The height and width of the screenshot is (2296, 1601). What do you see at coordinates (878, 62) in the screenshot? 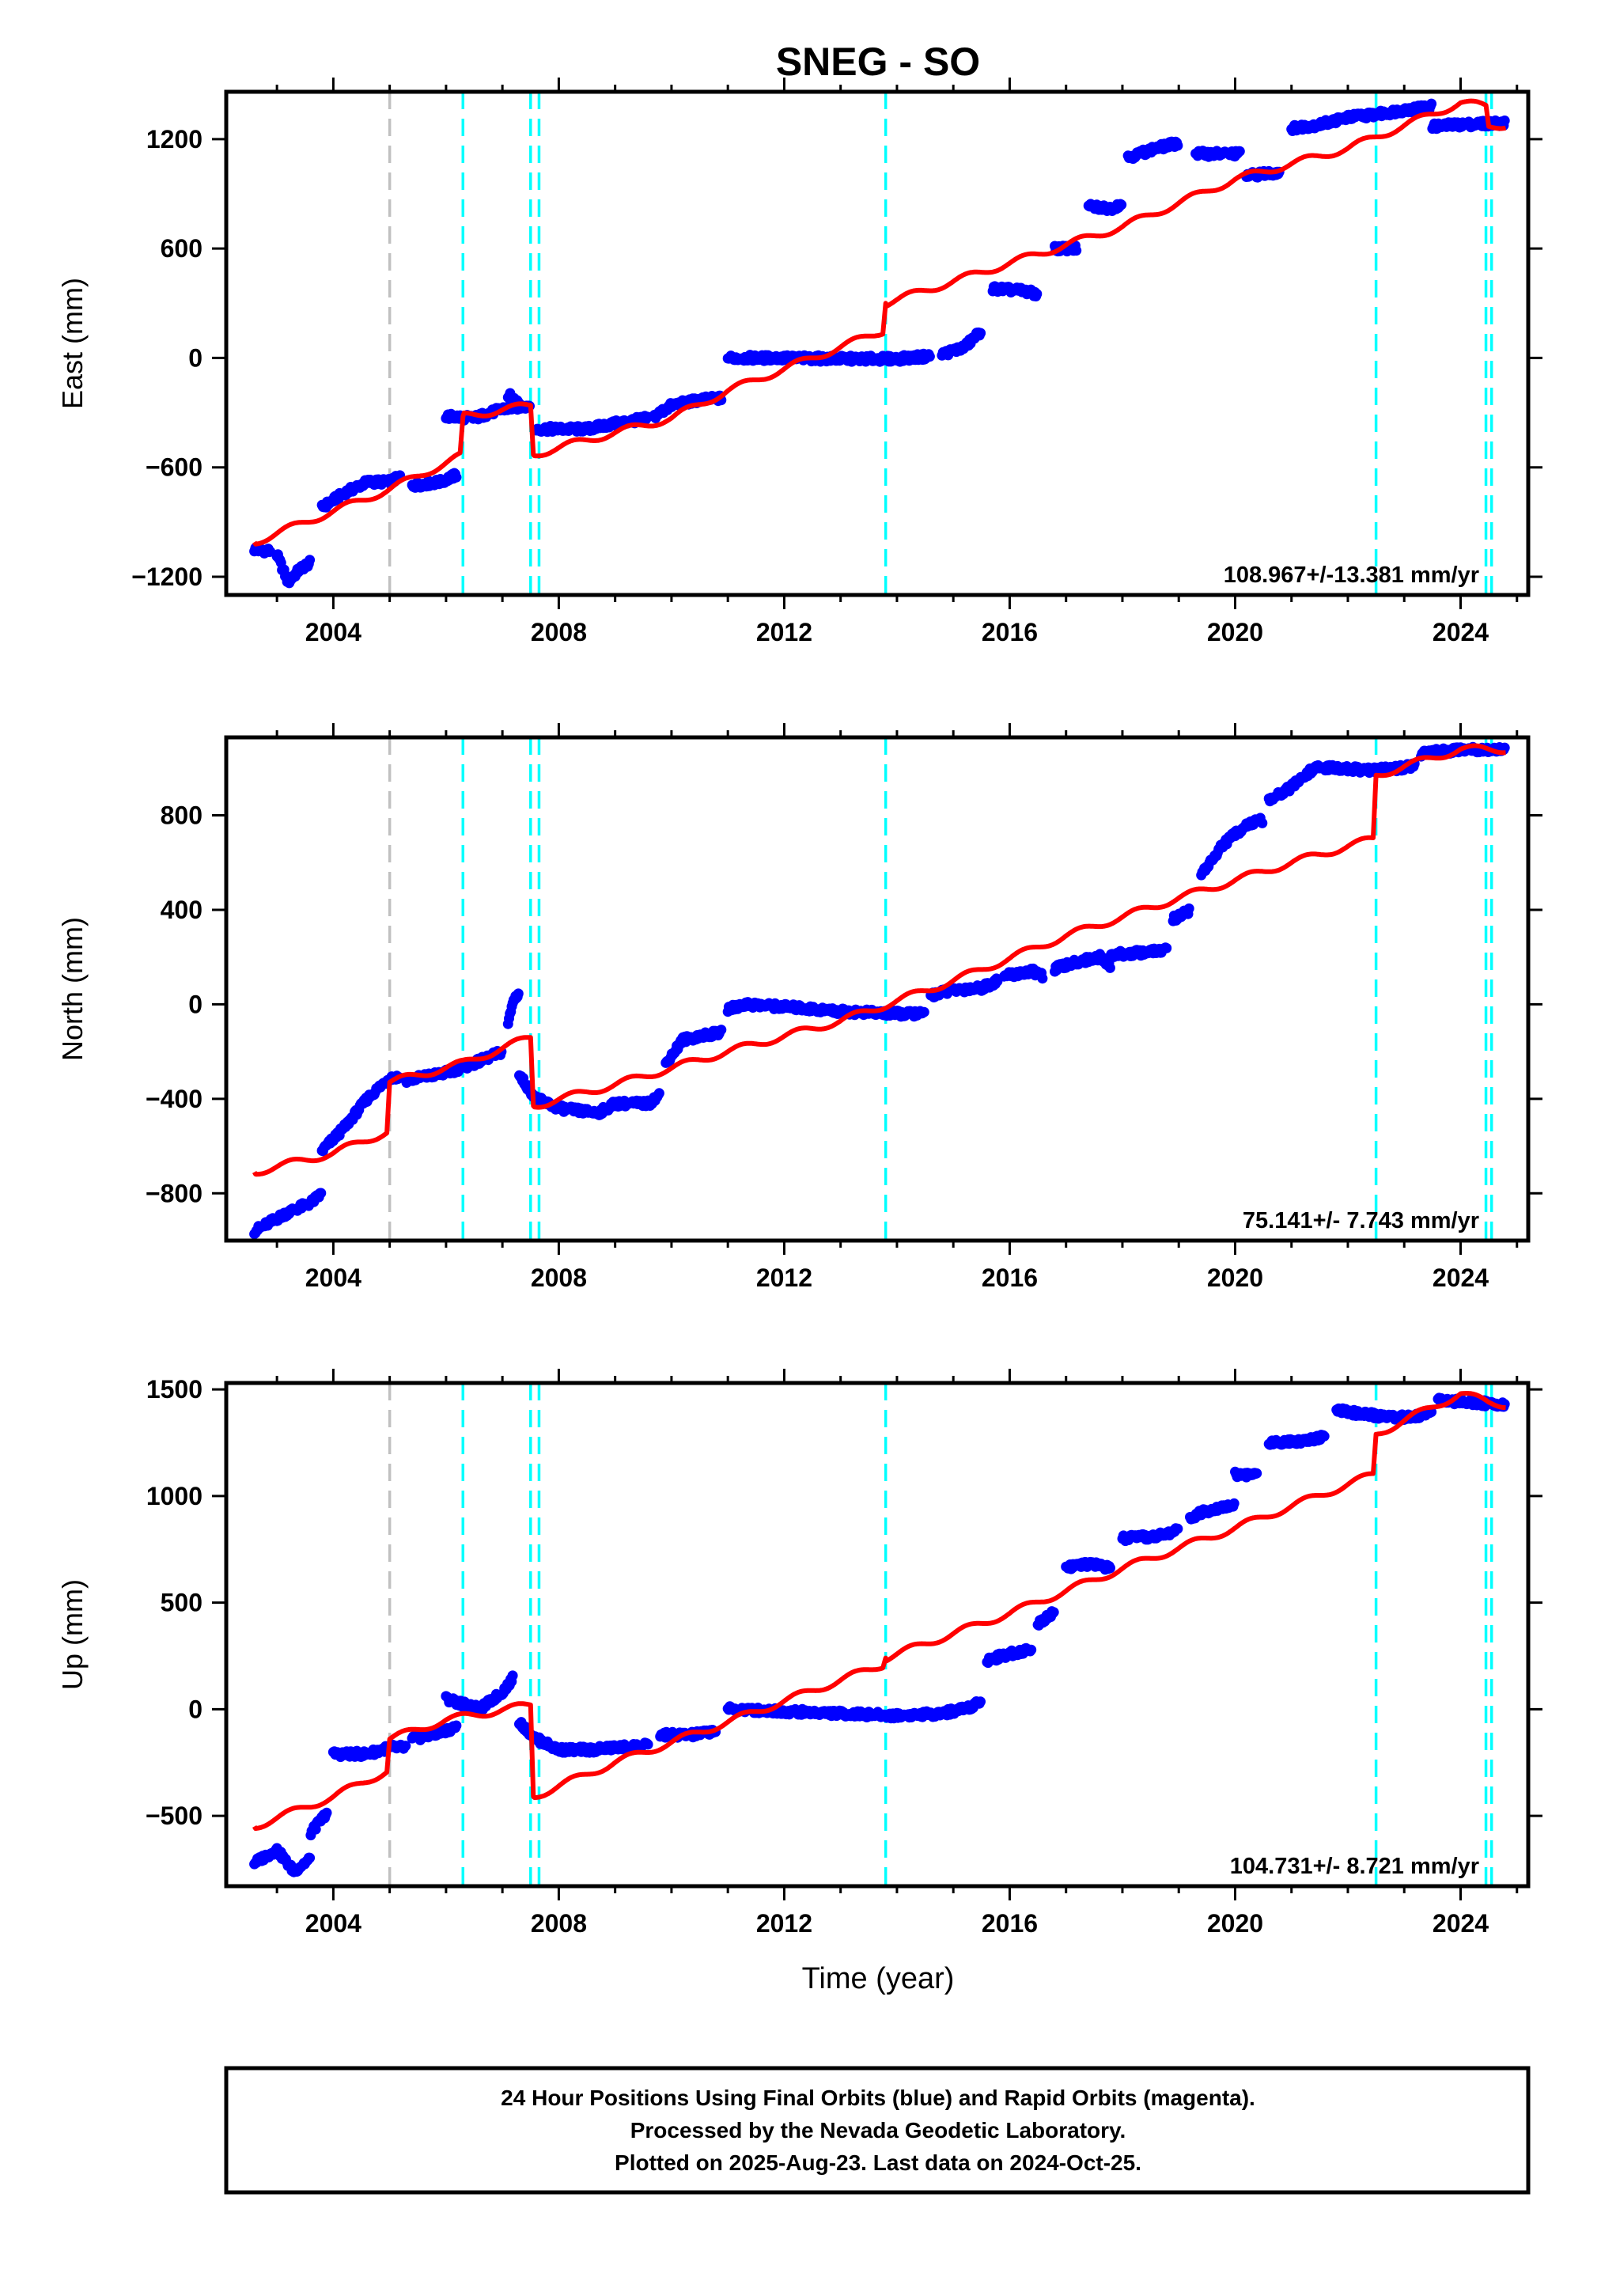
I see `chart-title: SNEG - SO` at bounding box center [878, 62].